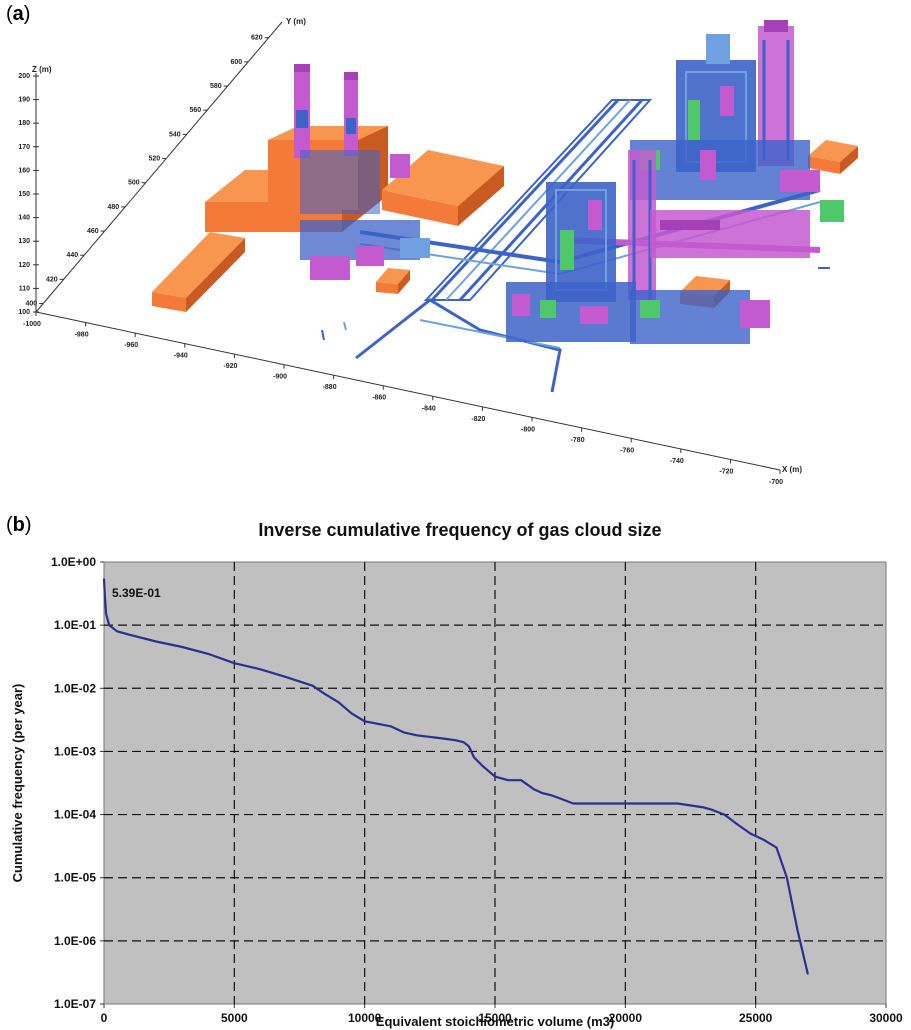  What do you see at coordinates (478, 419) in the screenshot?
I see `x-tick-label: -820` at bounding box center [478, 419].